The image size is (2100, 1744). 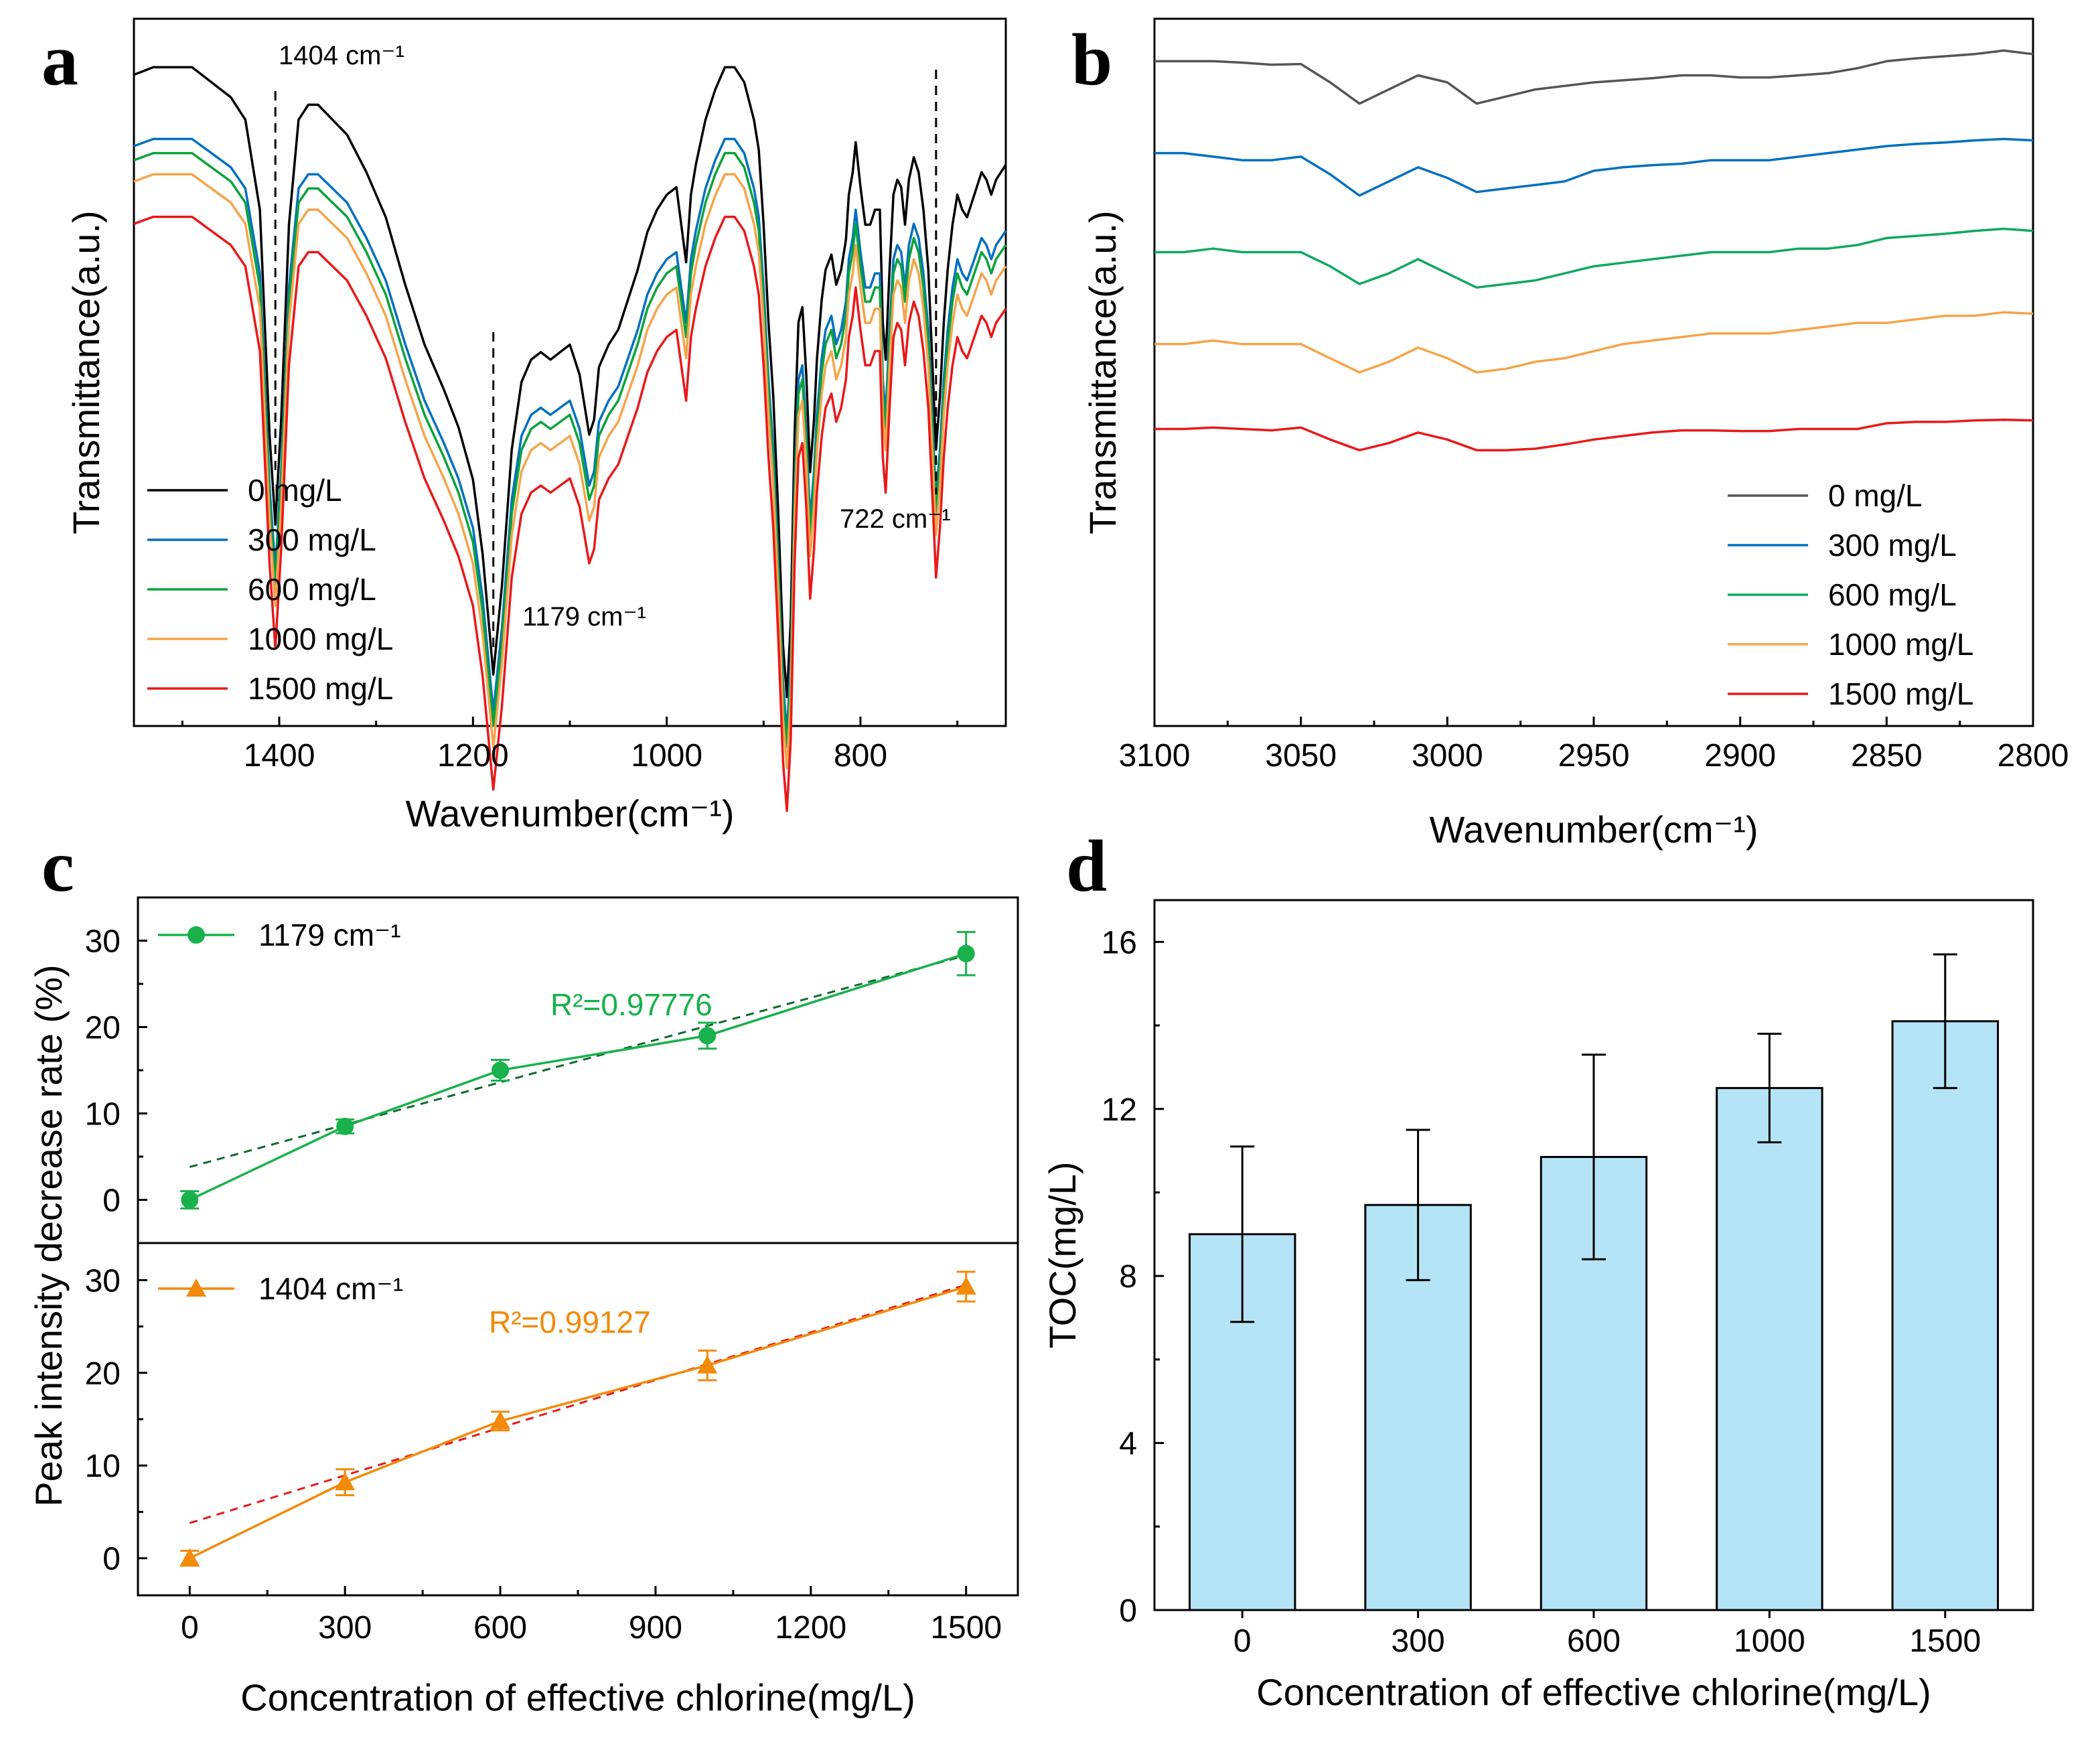 I want to click on panel-b-series-1500-line, so click(x=1594, y=435).